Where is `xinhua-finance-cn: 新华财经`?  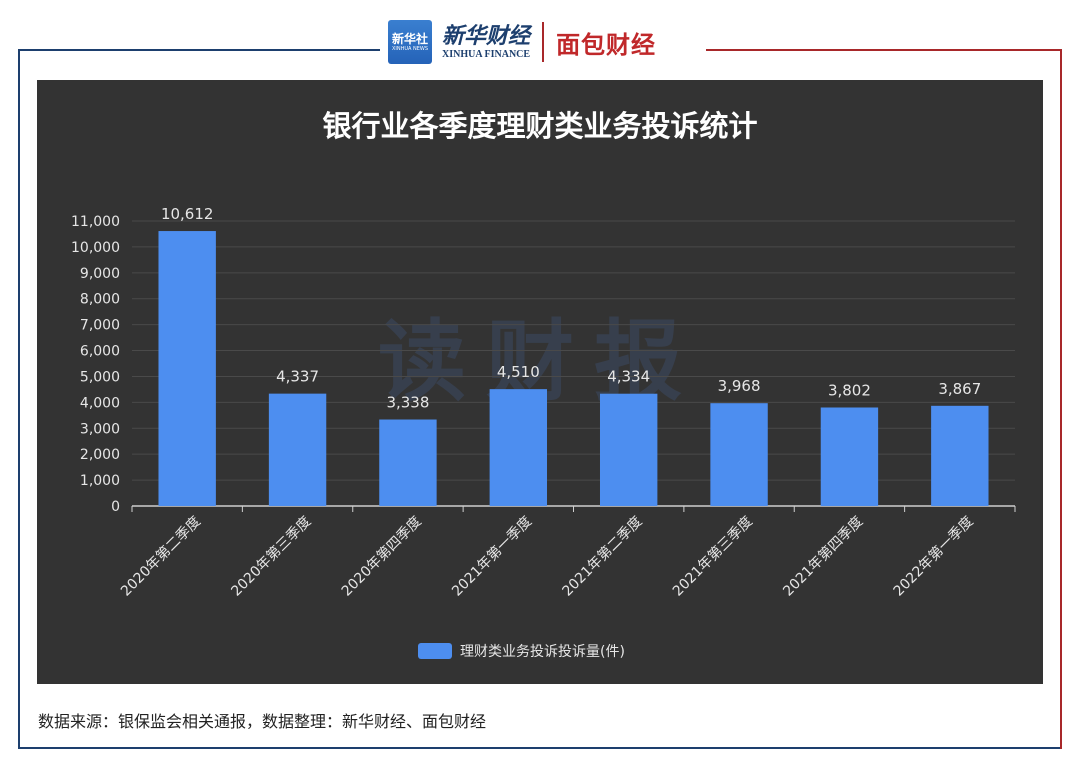
xinhua-finance-cn: 新华财经 is located at coordinates (486, 36).